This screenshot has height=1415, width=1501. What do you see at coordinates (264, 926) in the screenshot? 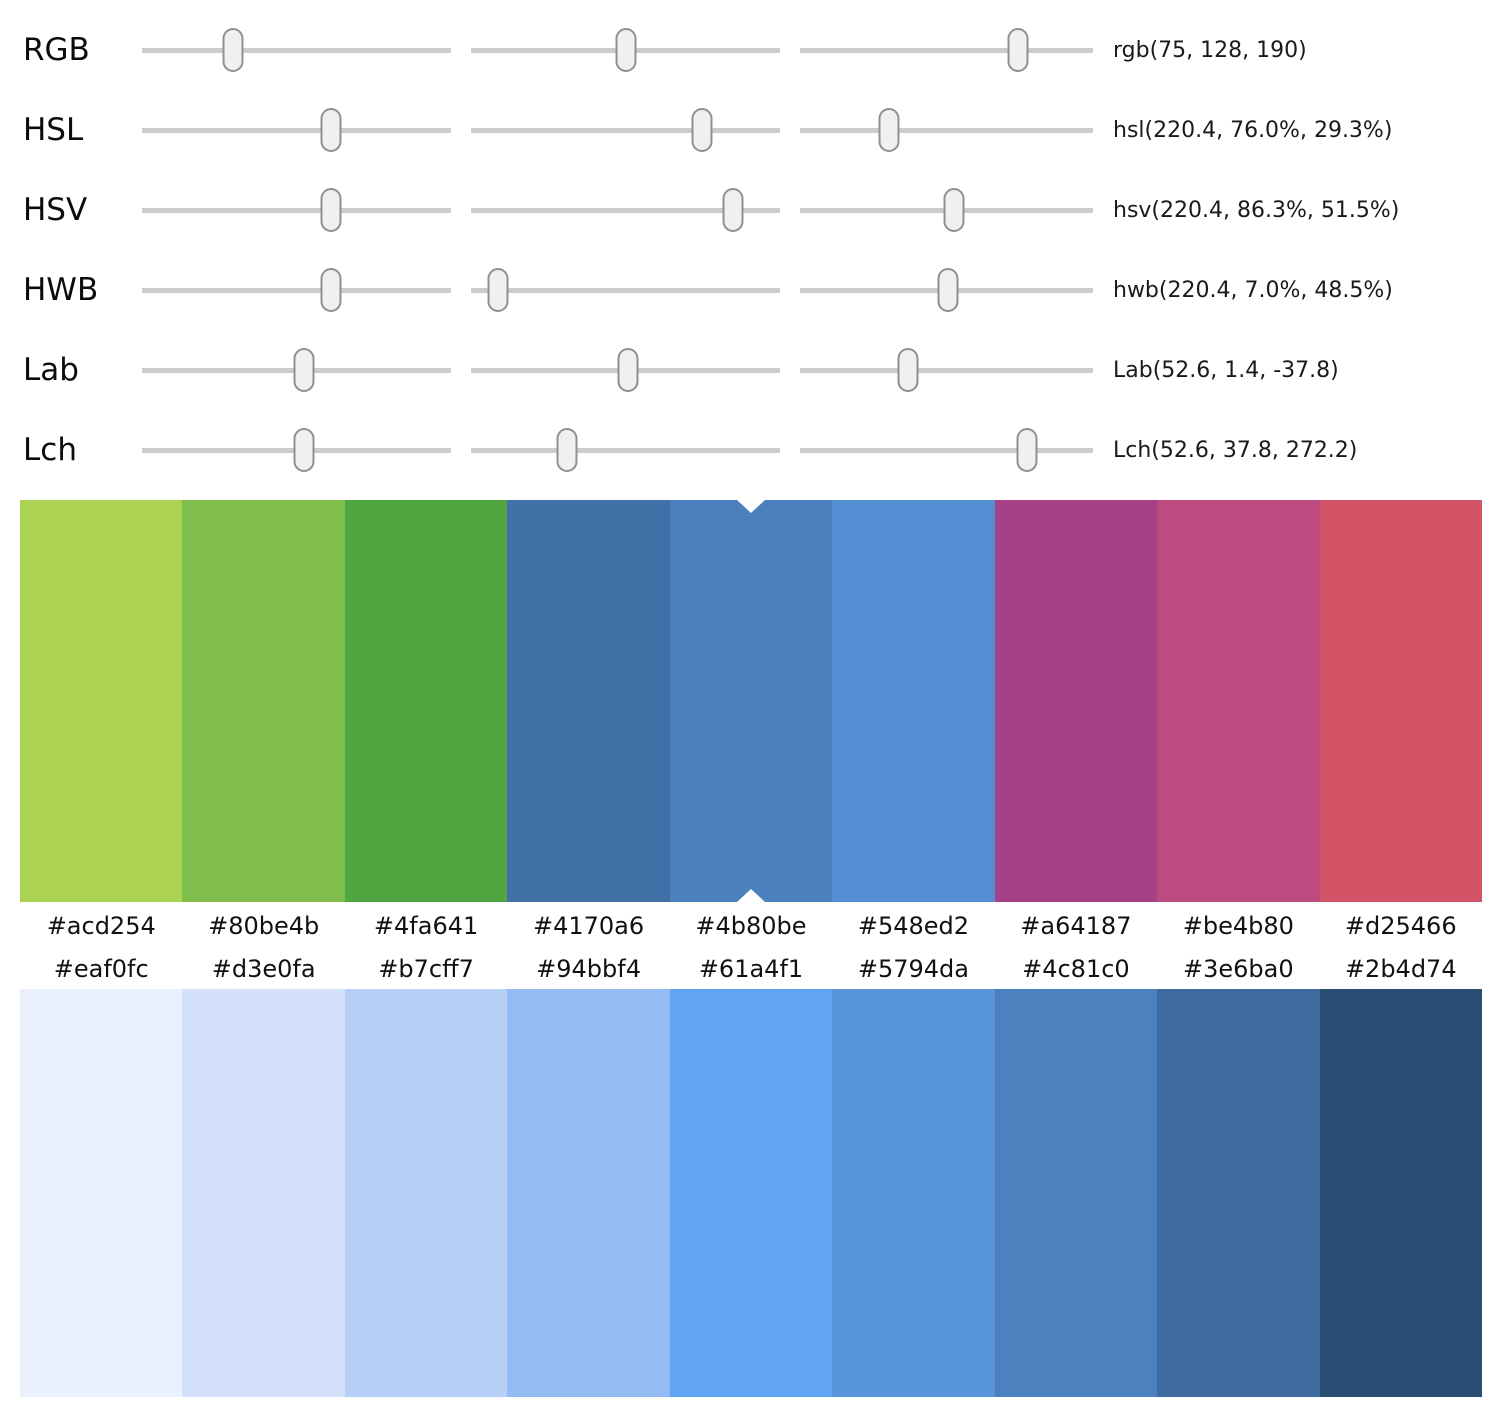
I see `hex-label: #80be4b` at bounding box center [264, 926].